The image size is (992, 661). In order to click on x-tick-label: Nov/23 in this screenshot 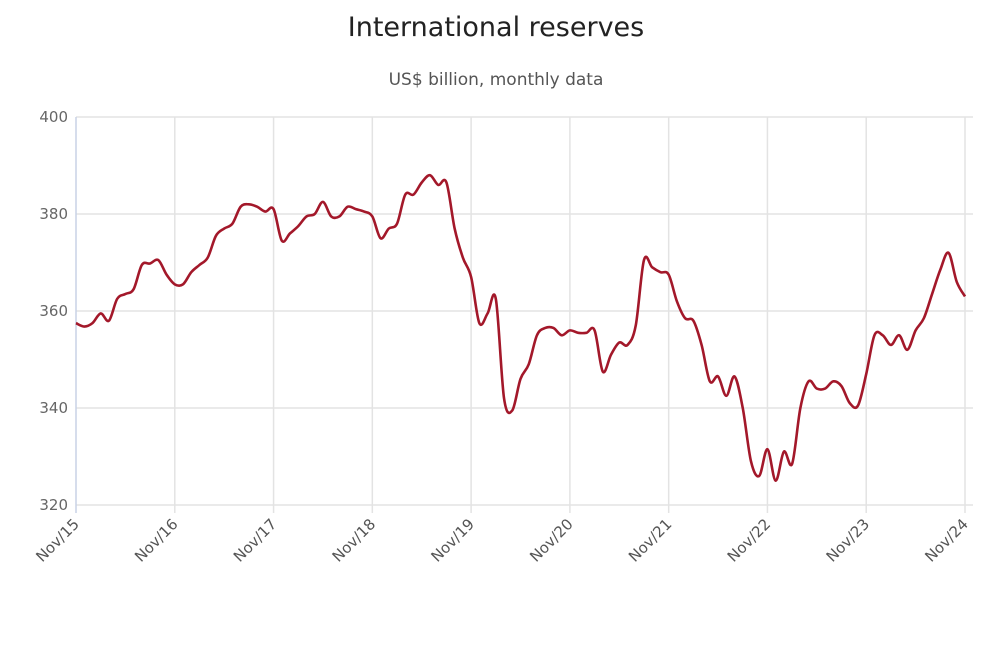, I will do `click(848, 540)`.